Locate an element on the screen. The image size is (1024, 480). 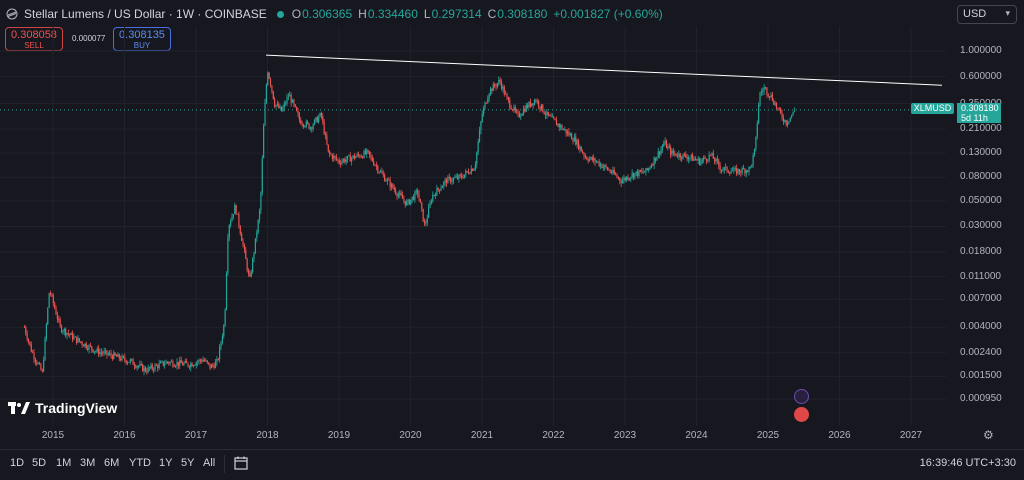
range-button-1y: 1Y is located at coordinates (166, 463).